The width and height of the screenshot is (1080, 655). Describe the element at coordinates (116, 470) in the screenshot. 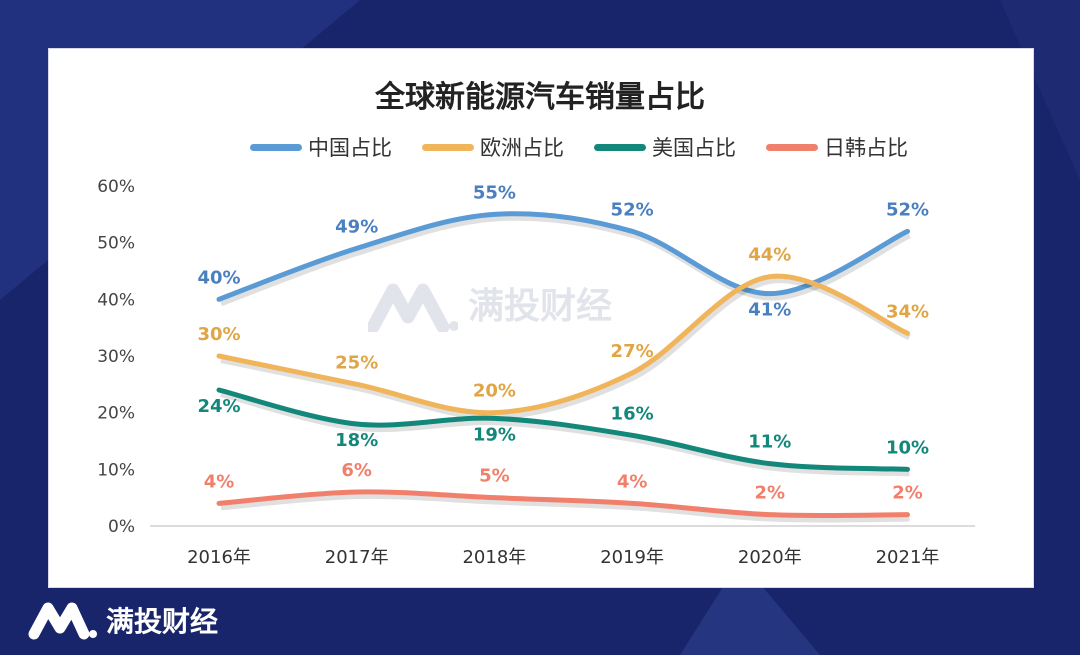

I see `y-tick-label: 10%` at that location.